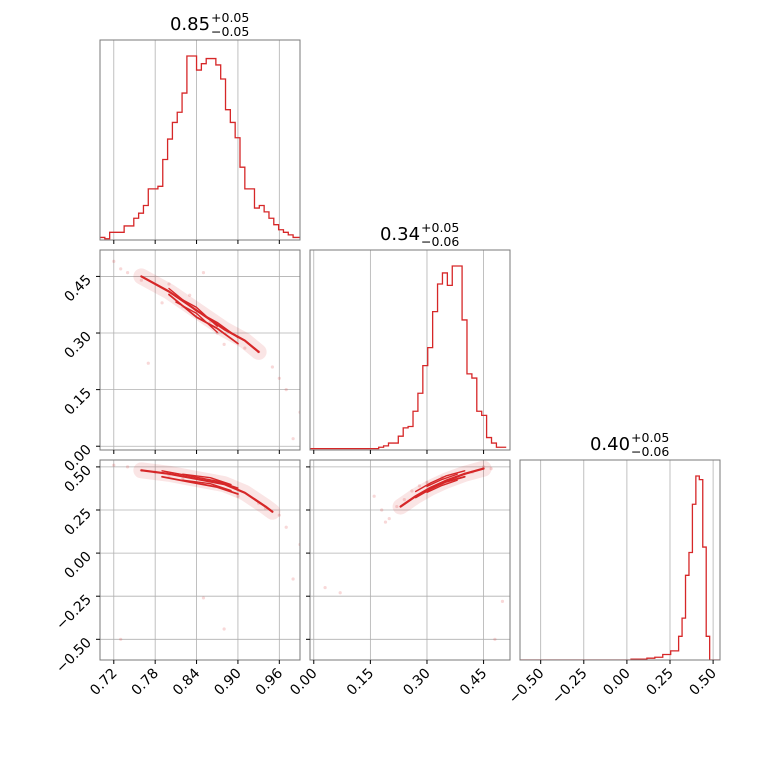  Describe the element at coordinates (207, 485) in the screenshot. I see `panel-2-0-contour-2-b` at that location.